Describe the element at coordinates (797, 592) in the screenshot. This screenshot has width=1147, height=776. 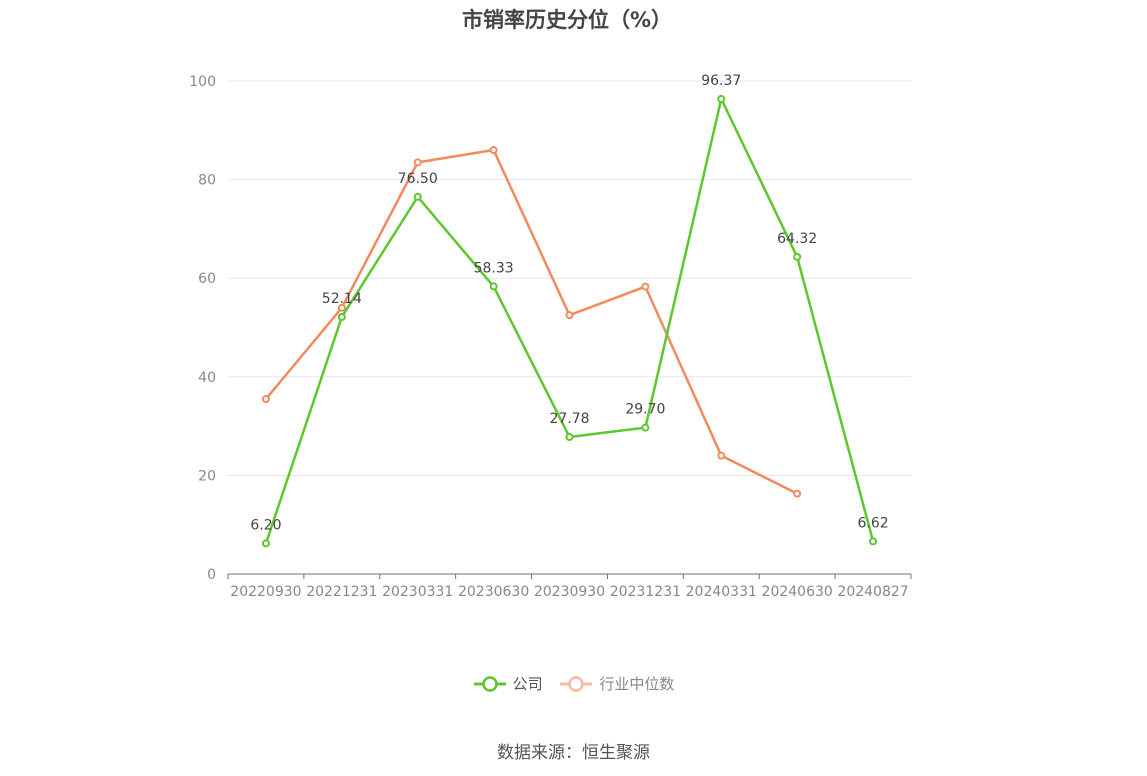
I see `x-tick-label: 20240630` at that location.